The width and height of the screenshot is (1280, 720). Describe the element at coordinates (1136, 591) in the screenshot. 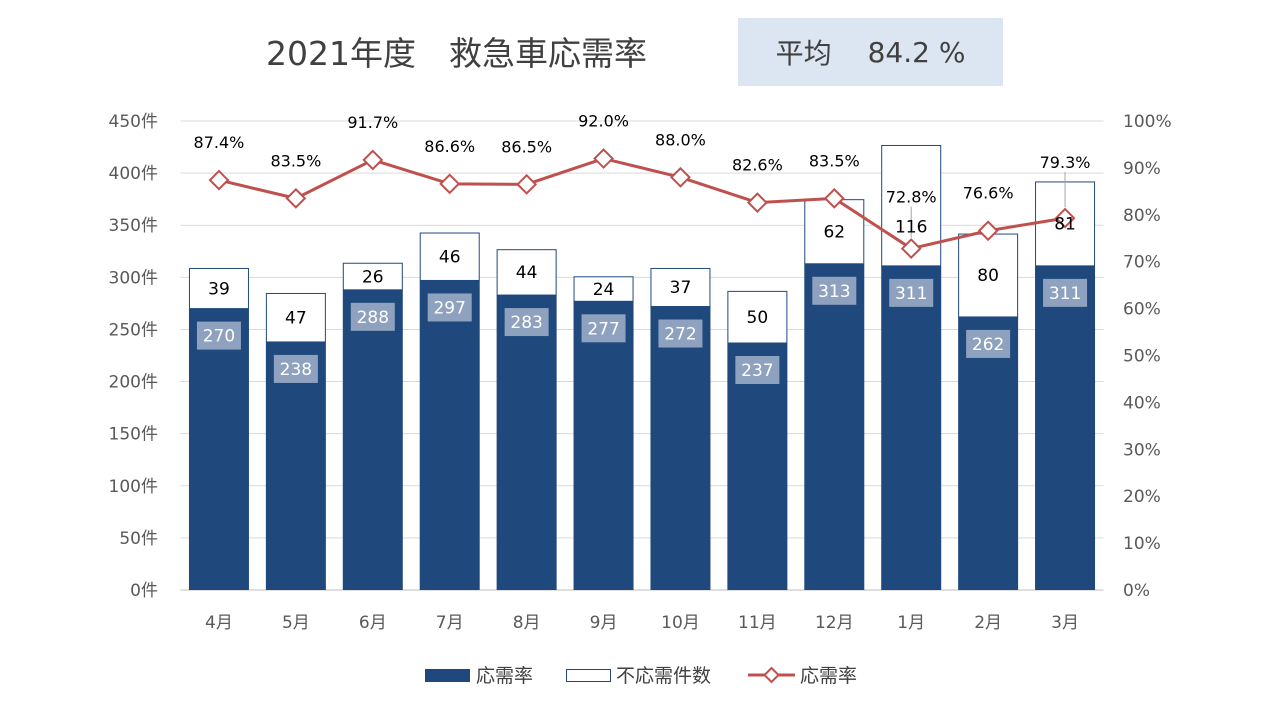

I see `y-right-tick-label: 0%` at that location.